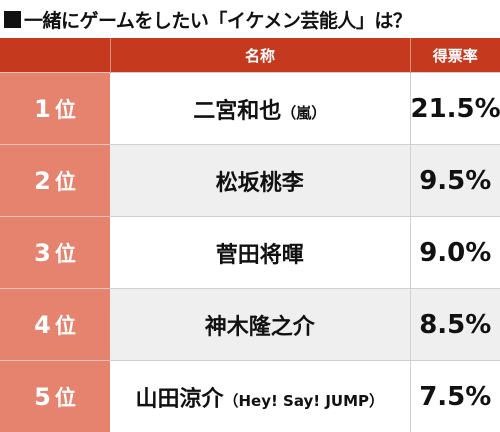 This screenshot has width=500, height=432. I want to click on name-cell: 山田涼介（Hey! Say! JUMP）, so click(260, 396).